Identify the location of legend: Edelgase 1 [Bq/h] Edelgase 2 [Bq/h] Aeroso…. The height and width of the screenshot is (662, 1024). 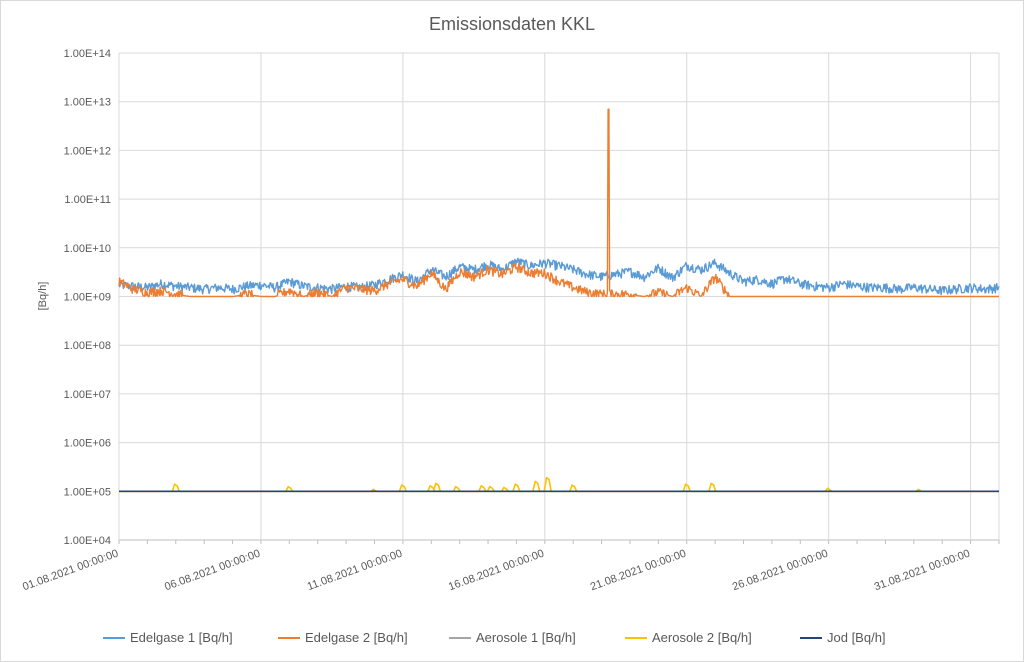
(494, 637).